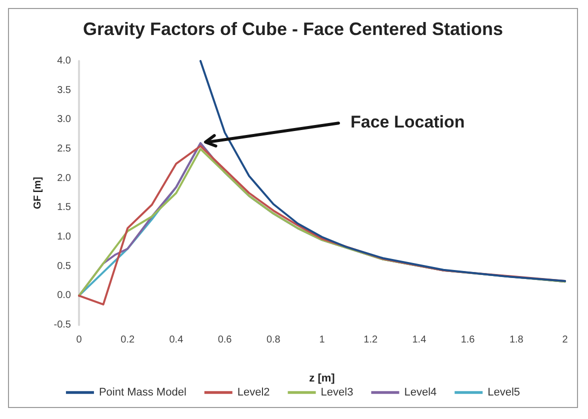 Image resolution: width=588 pixels, height=419 pixels. Describe the element at coordinates (64, 178) in the screenshot. I see `y-tick-label: 2.0` at that location.